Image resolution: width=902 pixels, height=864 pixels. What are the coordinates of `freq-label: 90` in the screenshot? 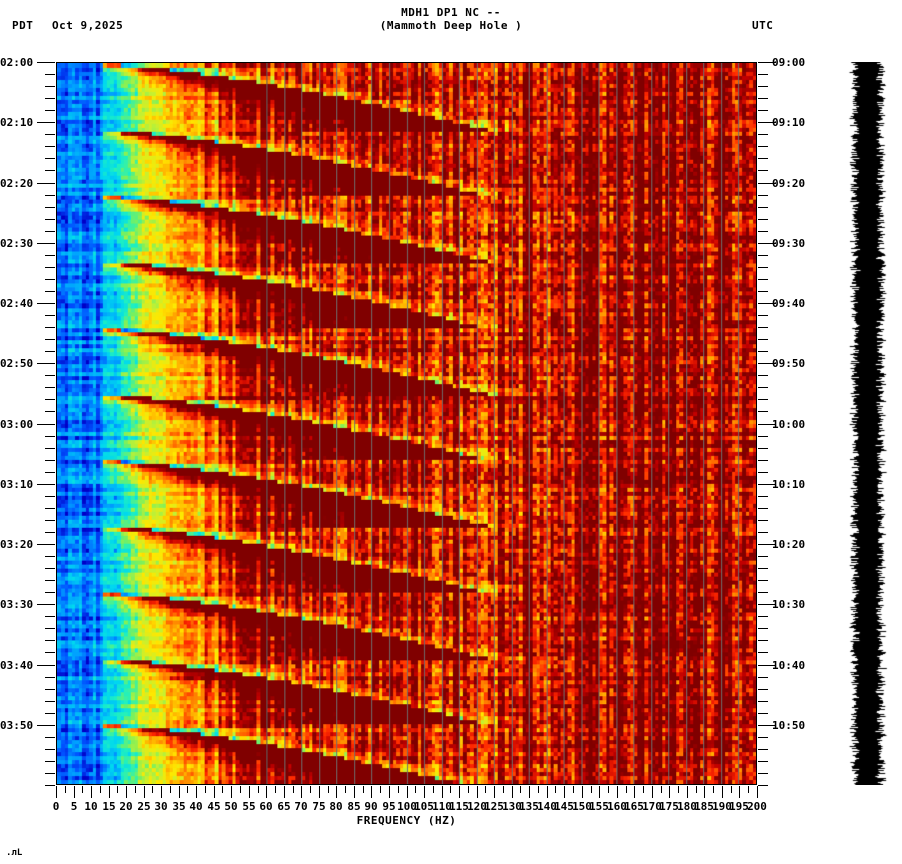 It's located at (371, 806).